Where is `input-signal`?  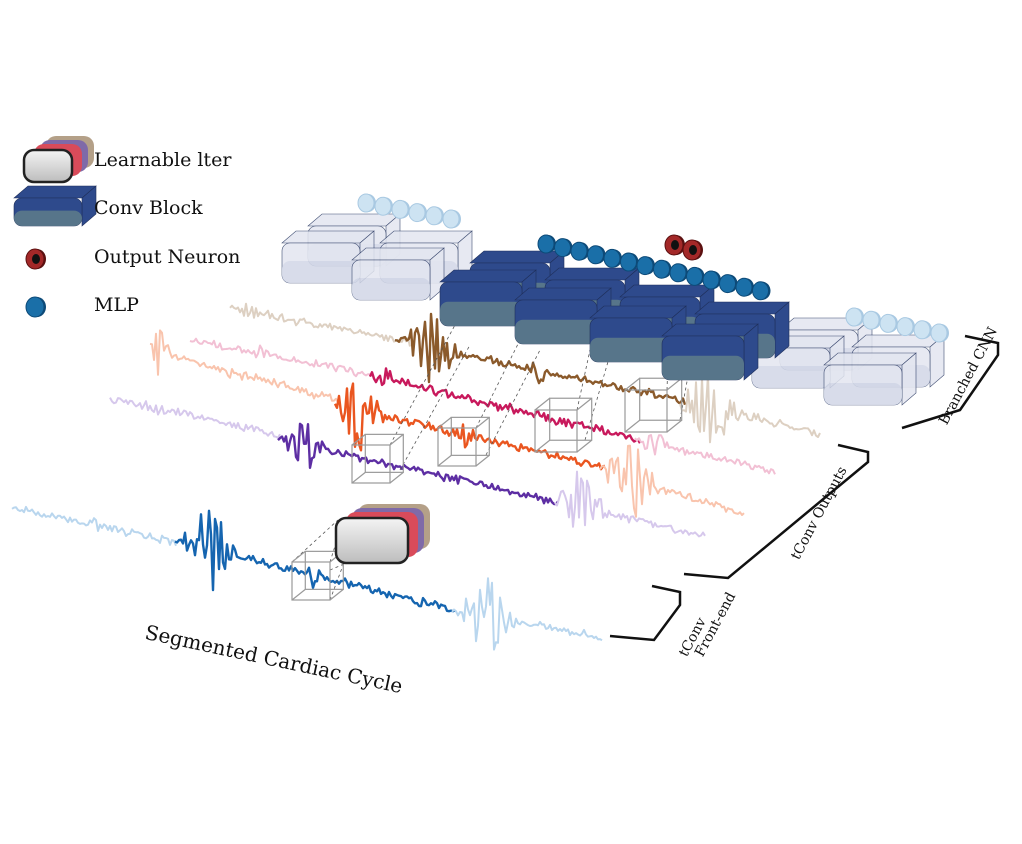 input-signal is located at coordinates (315, 561).